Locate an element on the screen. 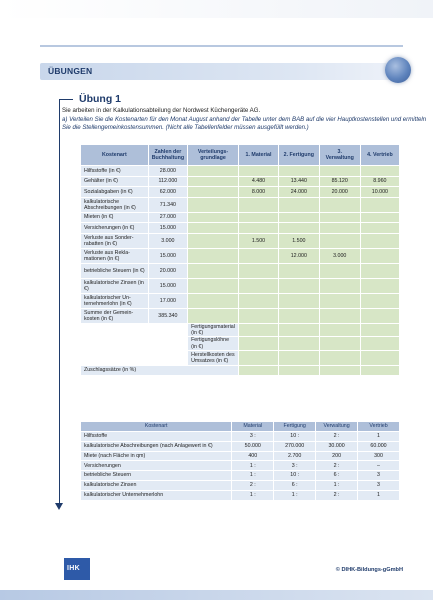 This screenshot has width=433, height=600. bab-cell-vertrieb: 8.960 is located at coordinates (380, 181).